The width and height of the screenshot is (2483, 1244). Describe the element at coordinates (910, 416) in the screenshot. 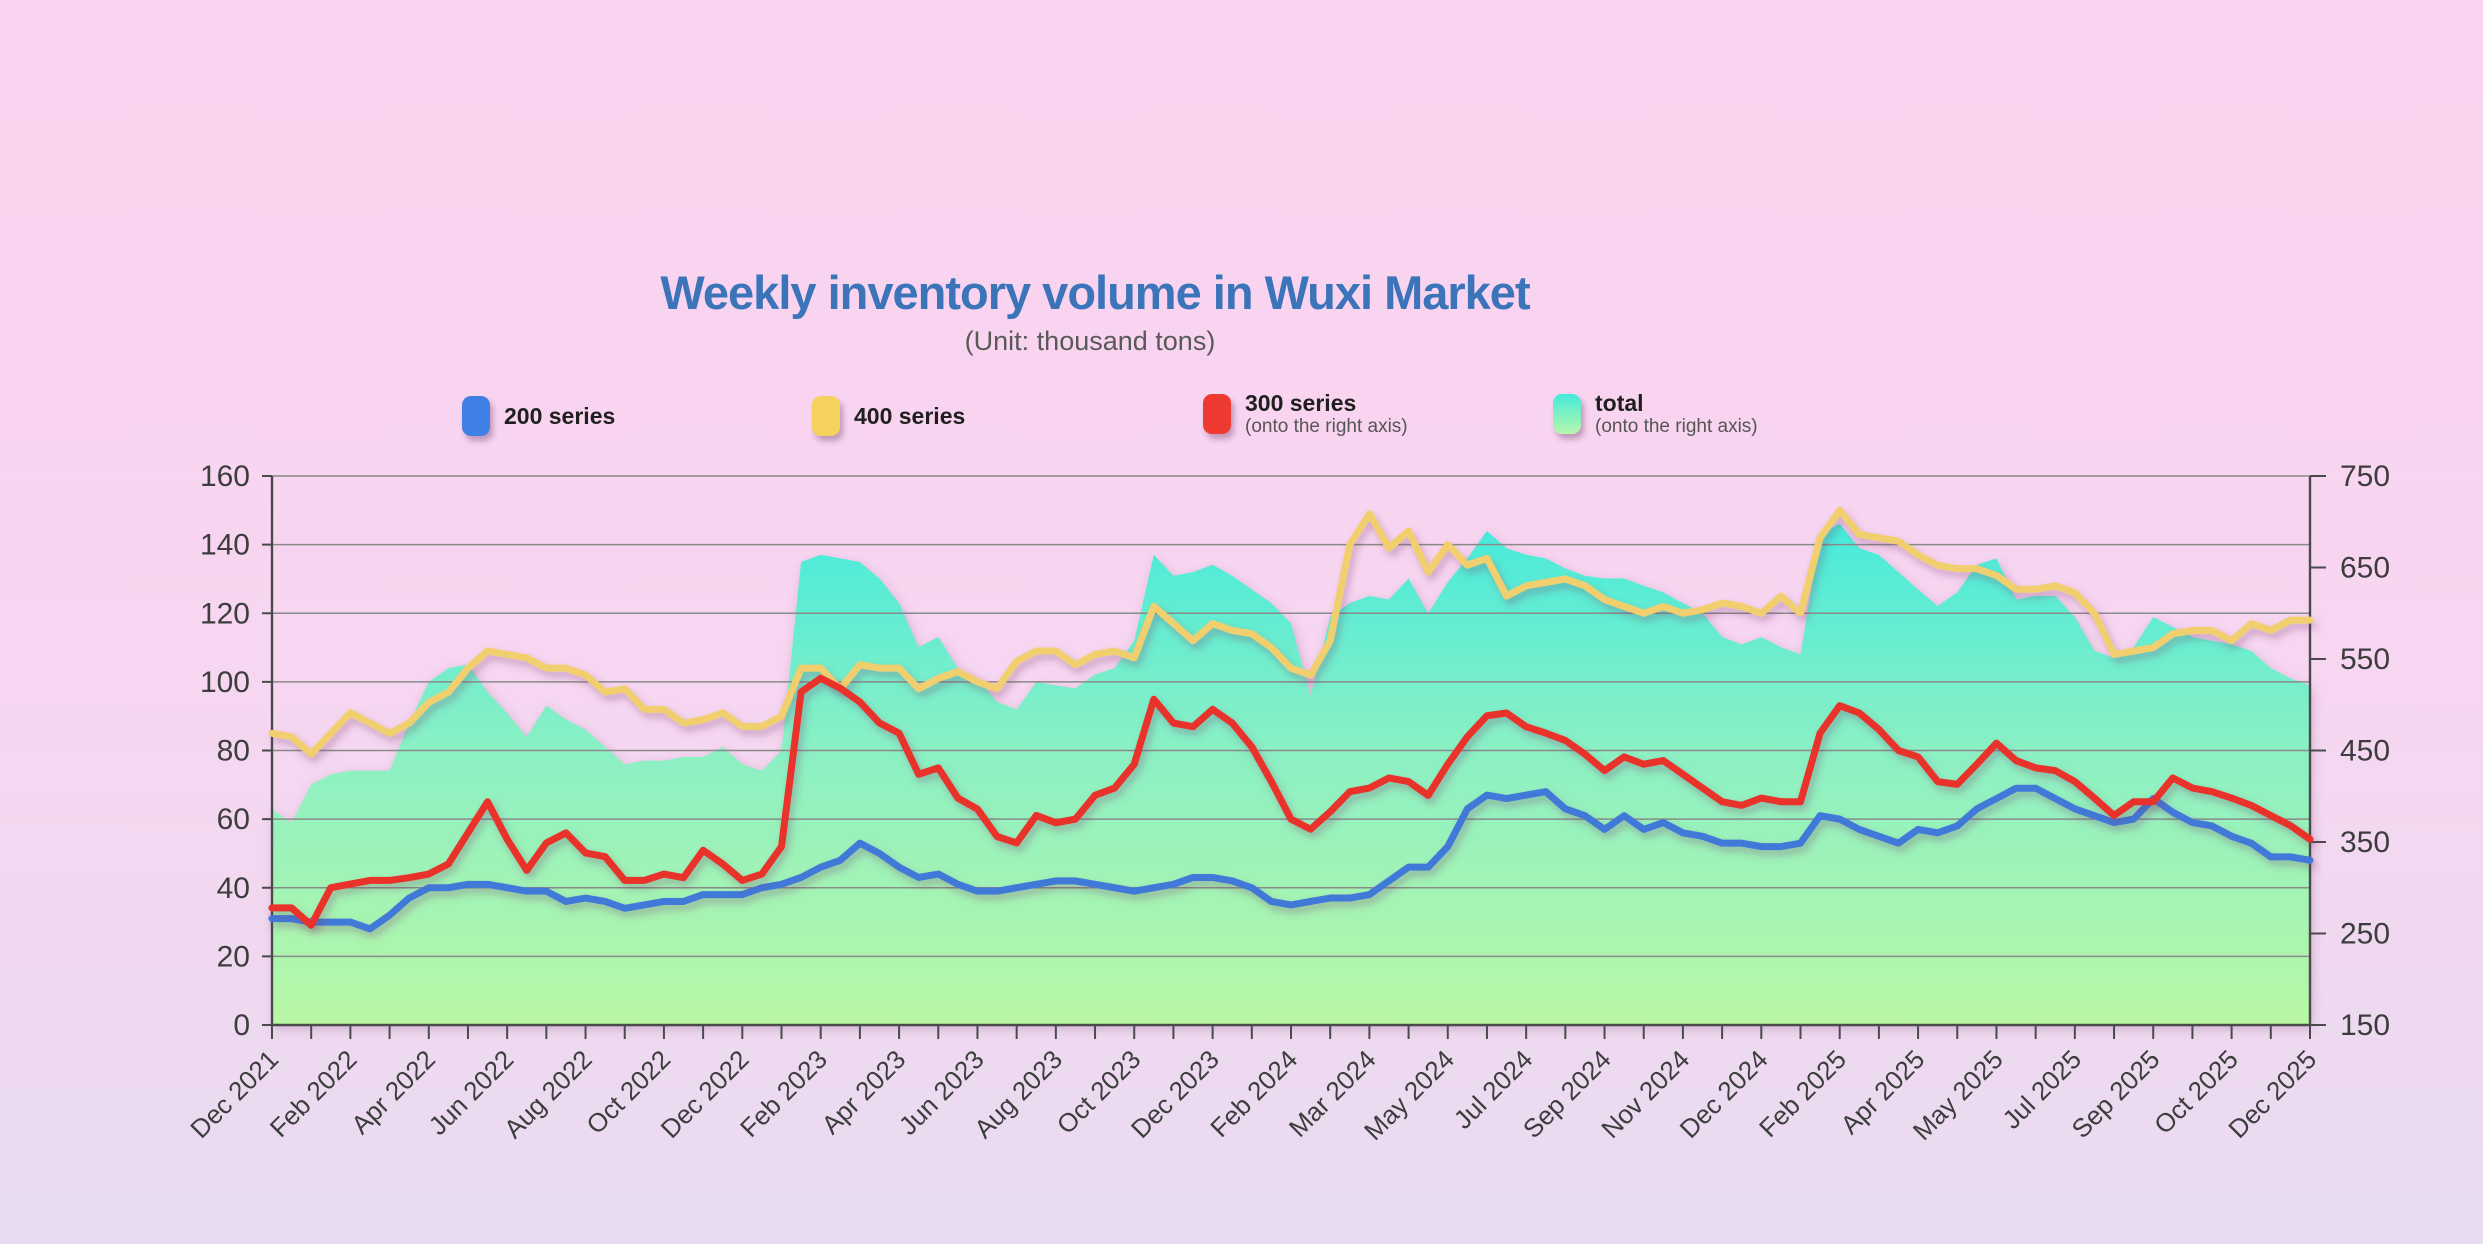

I see `legend-label: 400 series` at that location.